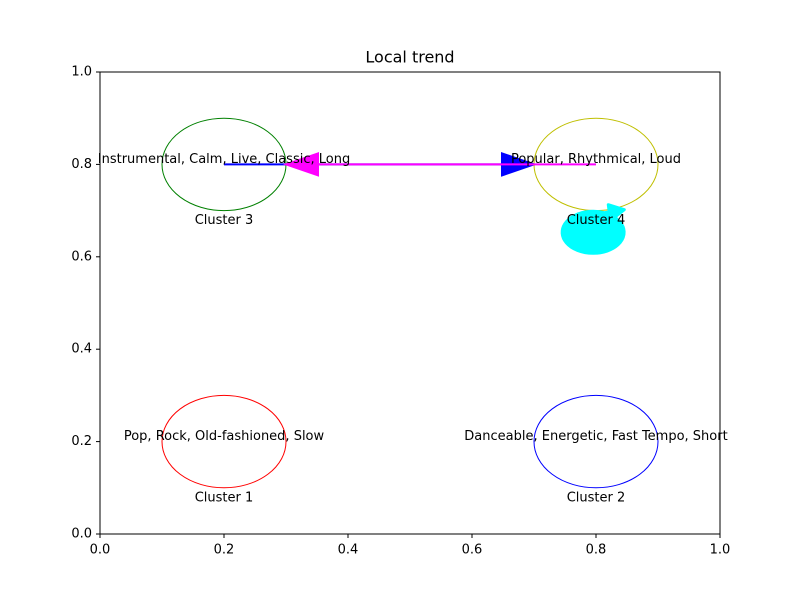 The height and width of the screenshot is (600, 800). I want to click on cluster-description: Danceable, Energetic, Fast Tempo, Short, so click(595, 436).